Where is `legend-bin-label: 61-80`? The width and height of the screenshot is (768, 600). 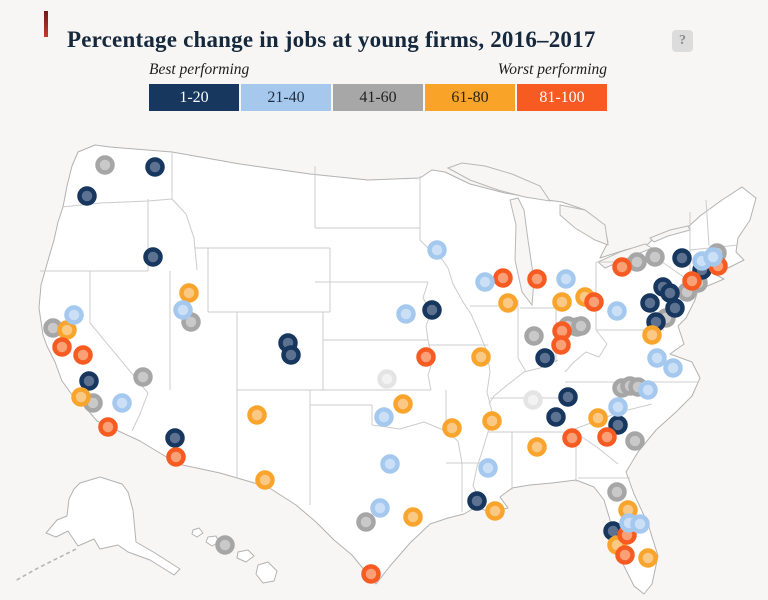 legend-bin-label: 61-80 is located at coordinates (470, 97).